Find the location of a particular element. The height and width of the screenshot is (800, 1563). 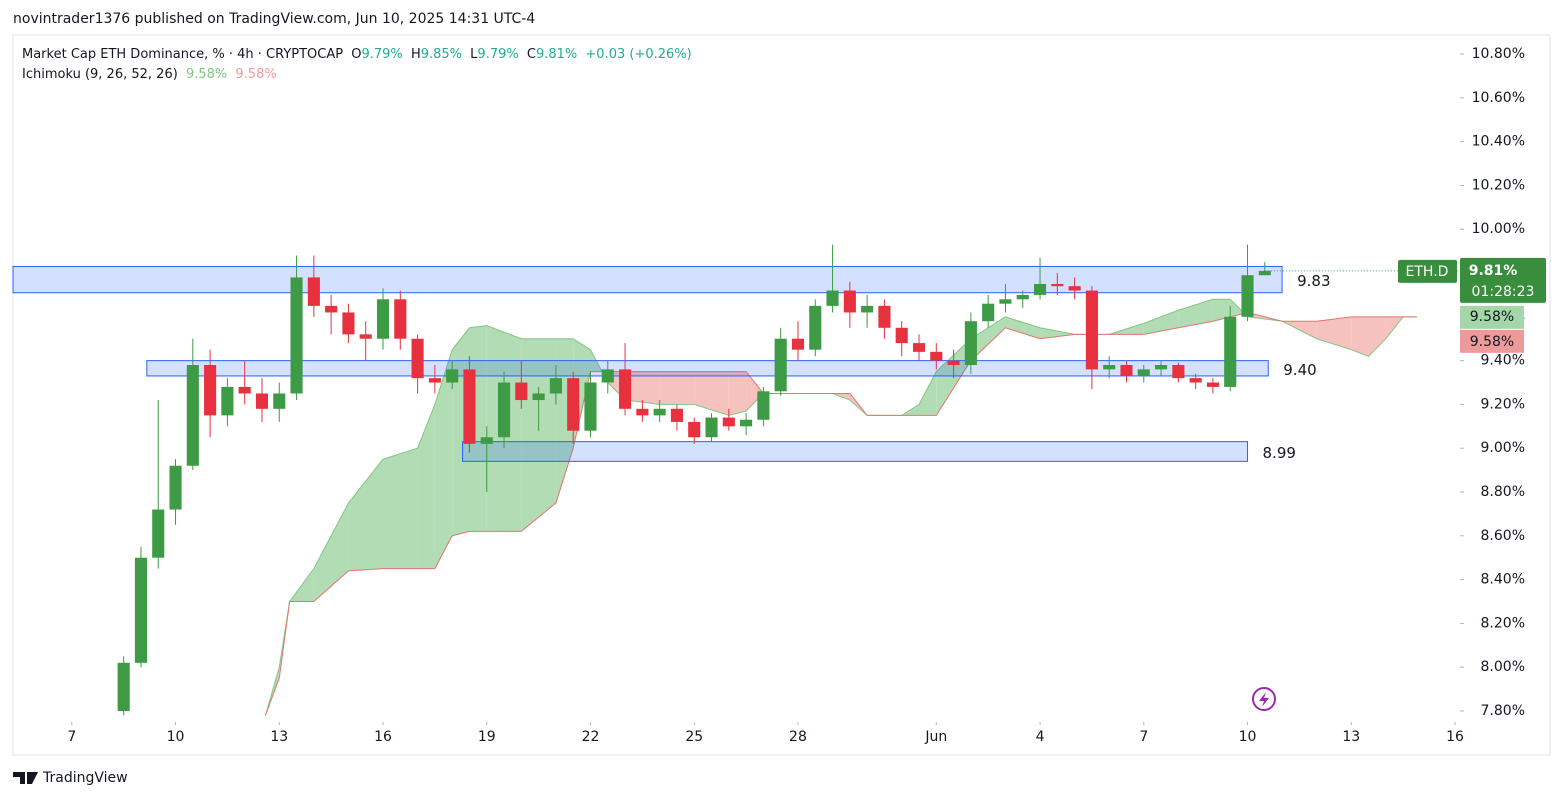

ohlc-key: C is located at coordinates (531, 54).